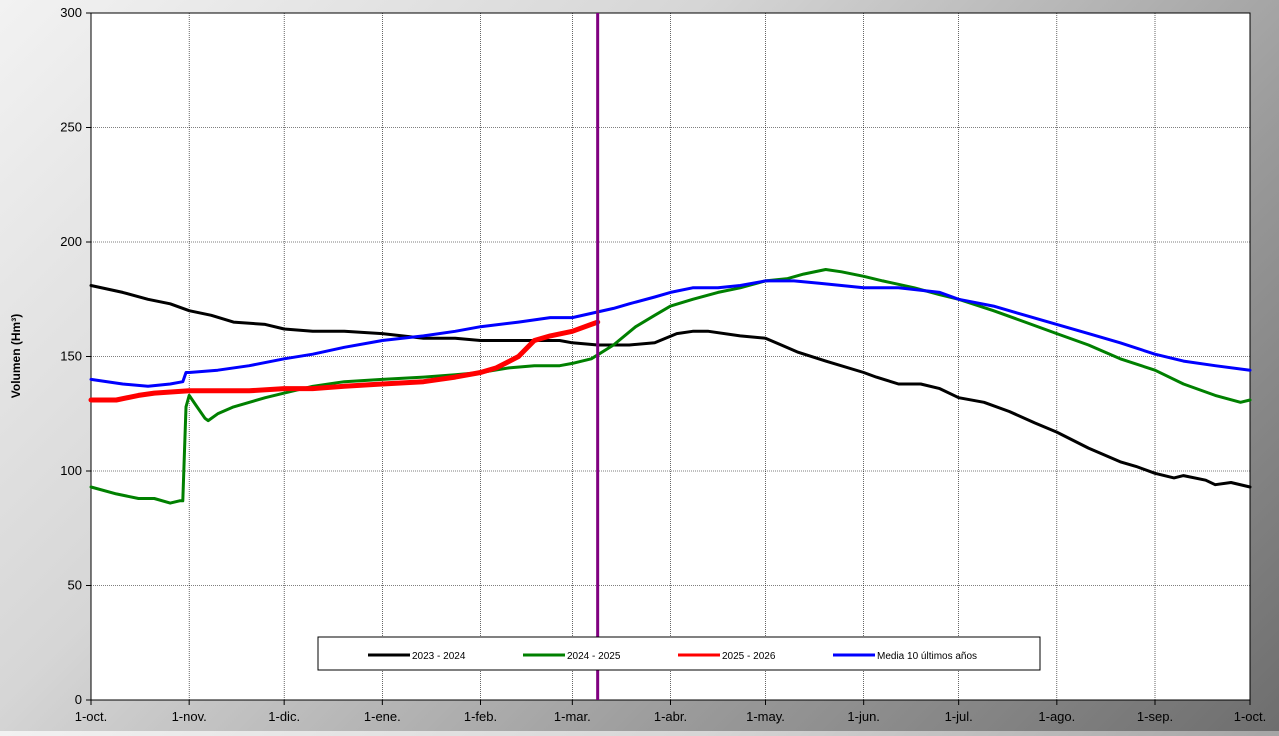 The height and width of the screenshot is (736, 1279). I want to click on x-tick-label: 1-jul., so click(959, 716).